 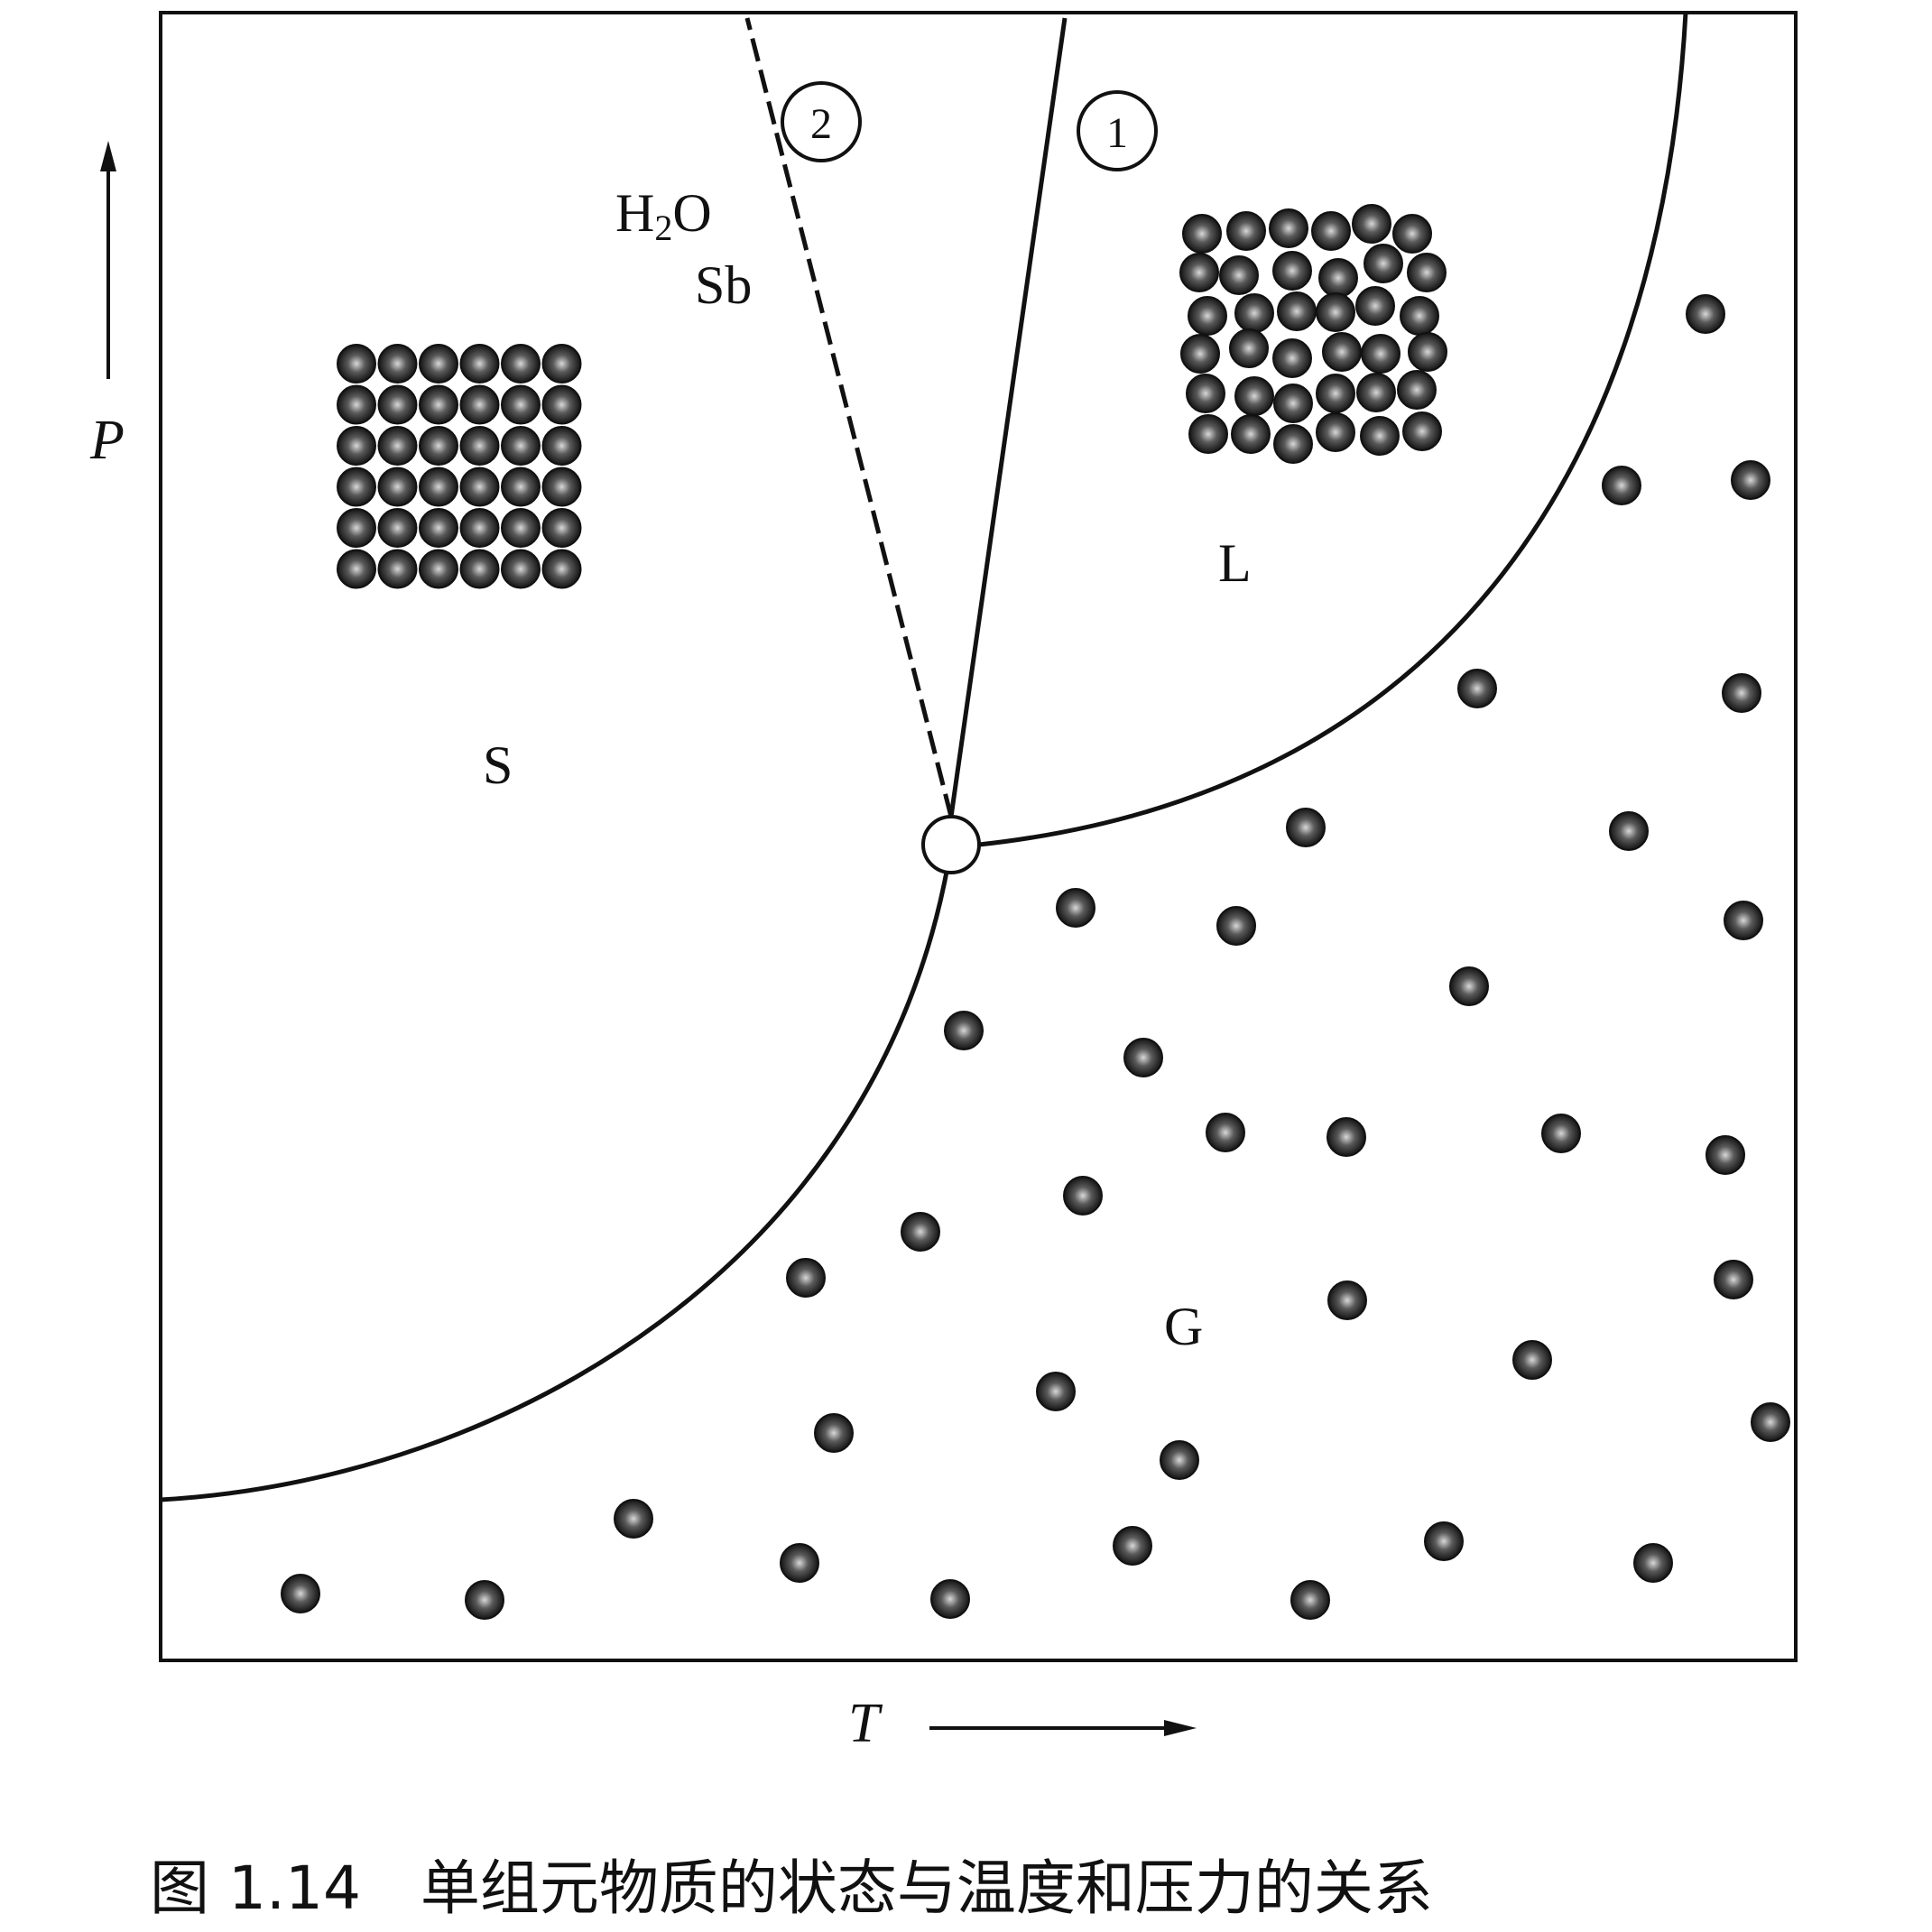 What do you see at coordinates (1117, 133) in the screenshot?
I see `svg-text: 1` at bounding box center [1117, 133].